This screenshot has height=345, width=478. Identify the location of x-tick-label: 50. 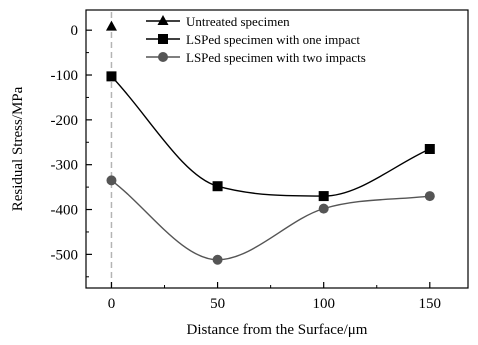
(217, 304).